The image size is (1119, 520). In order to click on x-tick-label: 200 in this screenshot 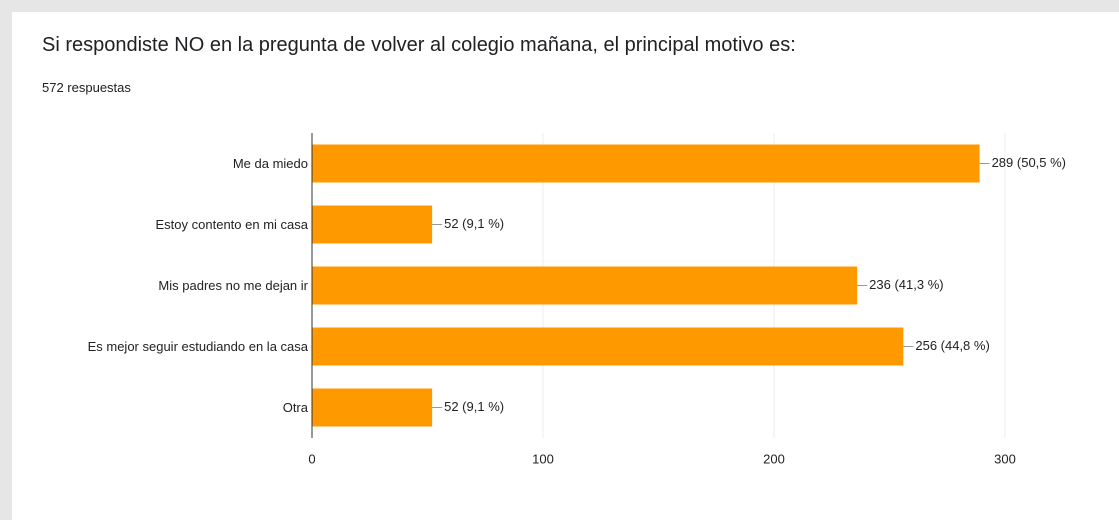, I will do `click(774, 458)`.